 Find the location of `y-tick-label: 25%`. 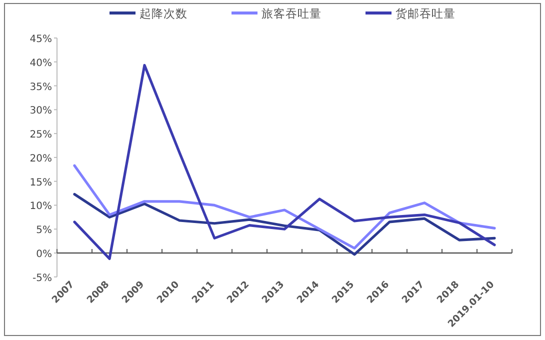

y-tick-label: 25% is located at coordinates (41, 135).